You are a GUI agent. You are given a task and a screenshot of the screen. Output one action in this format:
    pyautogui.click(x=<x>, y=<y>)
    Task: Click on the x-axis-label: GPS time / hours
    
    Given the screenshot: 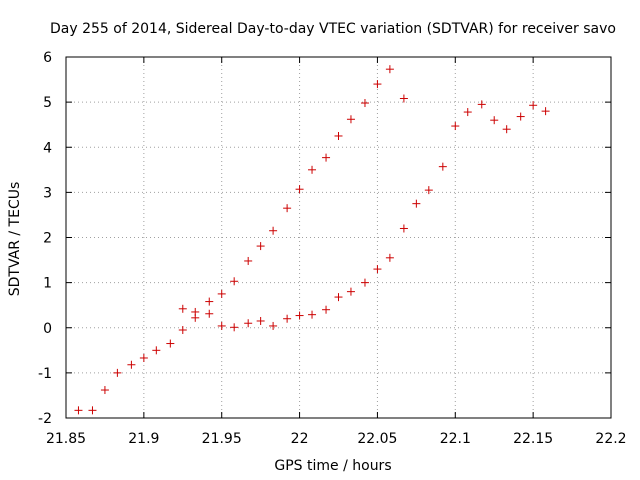 What is the action you would take?
    pyautogui.click(x=332, y=466)
    